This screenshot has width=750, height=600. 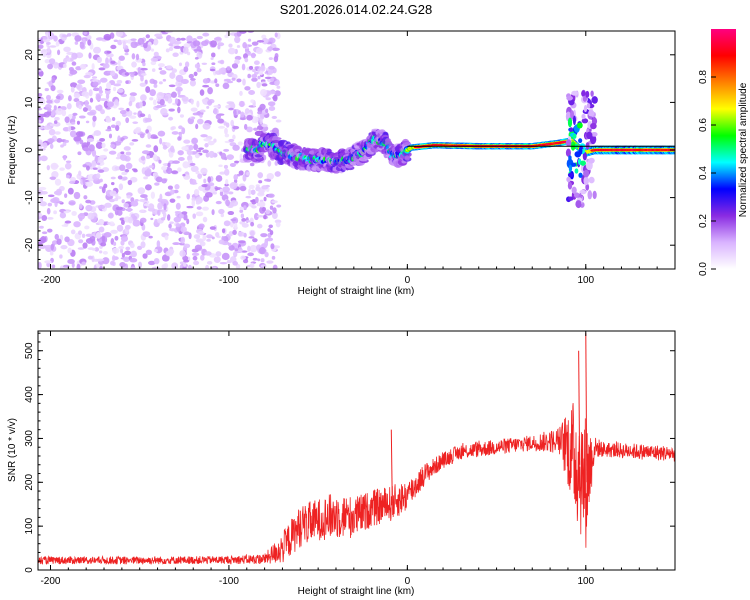 What do you see at coordinates (356, 591) in the screenshot?
I see `snr-x-label: Height of straight line (km)` at bounding box center [356, 591].